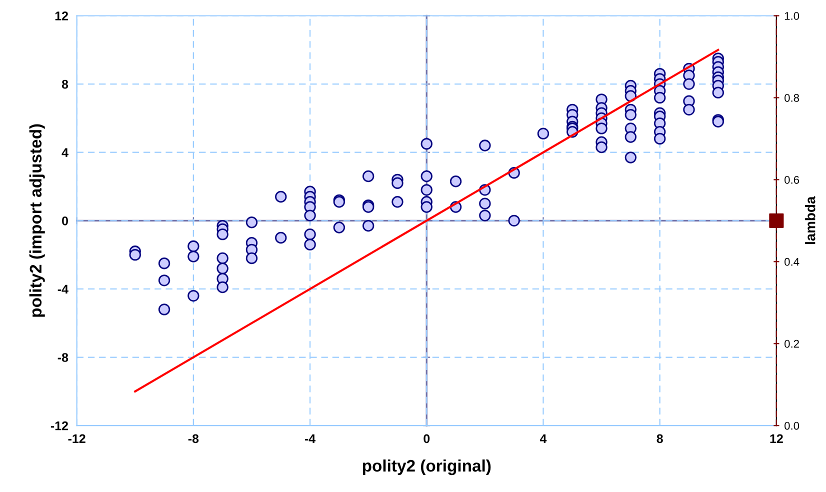  Describe the element at coordinates (63, 357) in the screenshot. I see `y-tick-label: -8` at that location.